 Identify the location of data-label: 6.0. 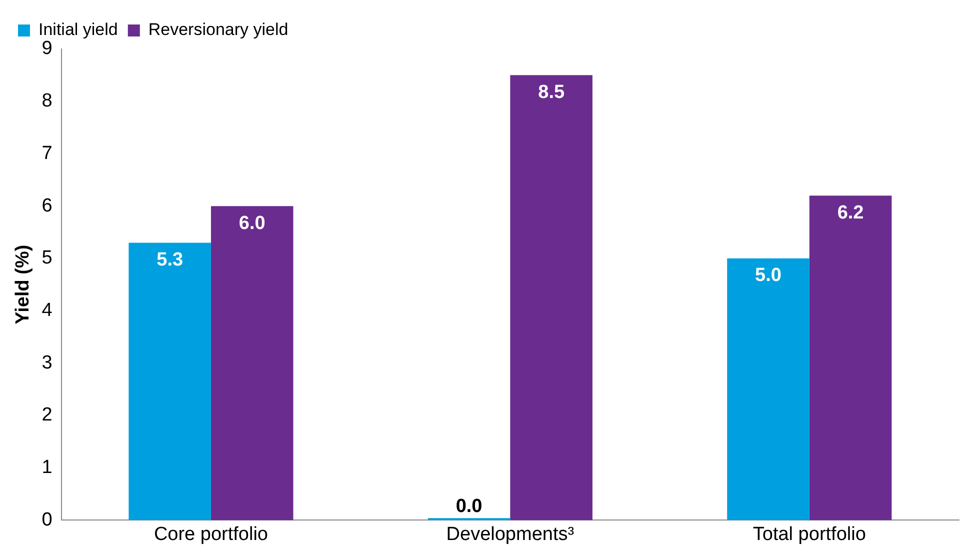
(252, 223).